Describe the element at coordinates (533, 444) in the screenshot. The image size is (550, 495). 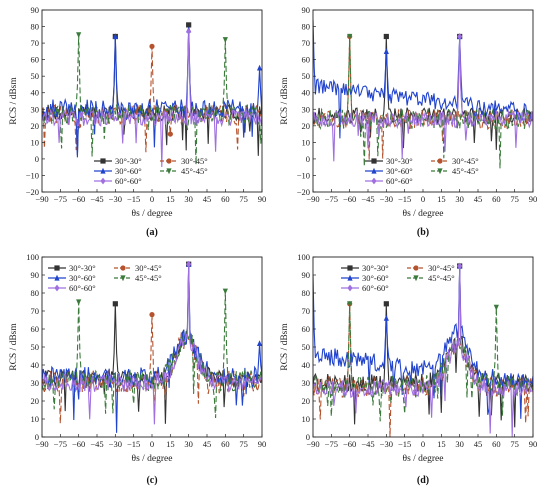
I see `x-tick-label: 90` at that location.